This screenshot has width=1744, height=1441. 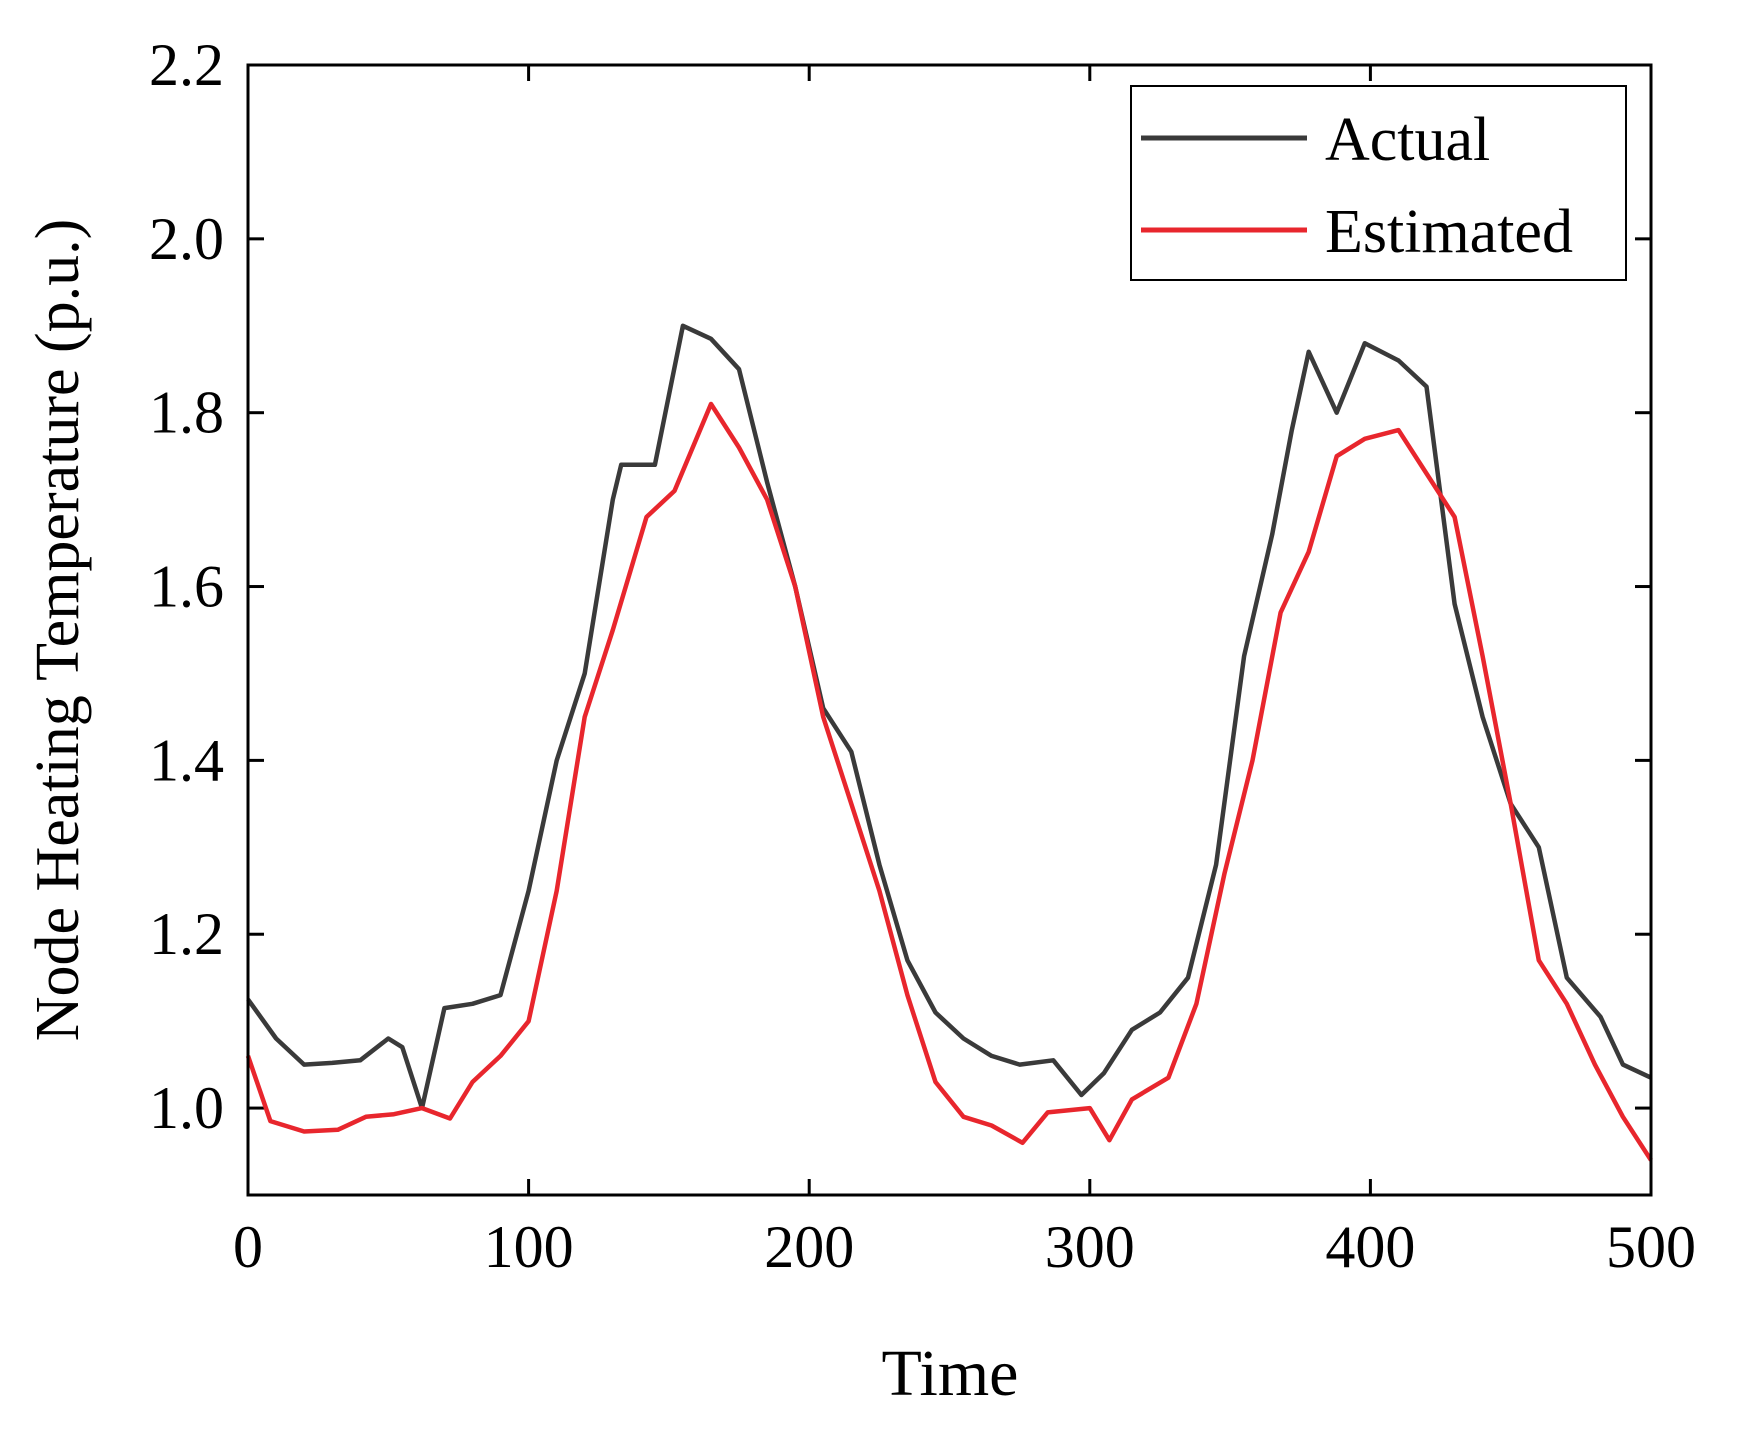 What do you see at coordinates (186, 239) in the screenshot?
I see `y-tick-label: 2.0` at bounding box center [186, 239].